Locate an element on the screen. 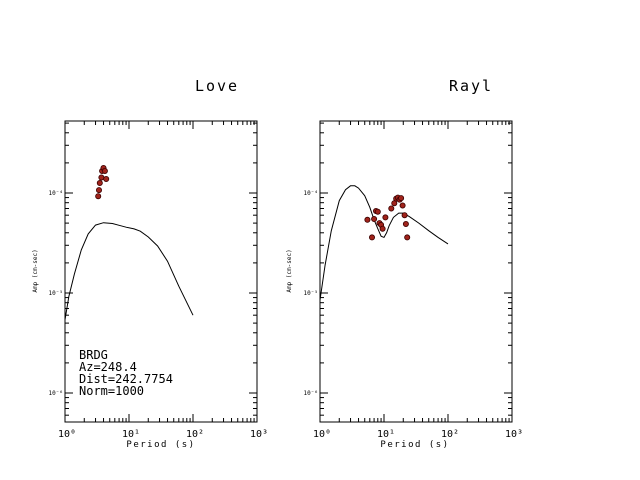 Image resolution: width=640 pixels, height=480 pixels. love-curve is located at coordinates (129, 271).